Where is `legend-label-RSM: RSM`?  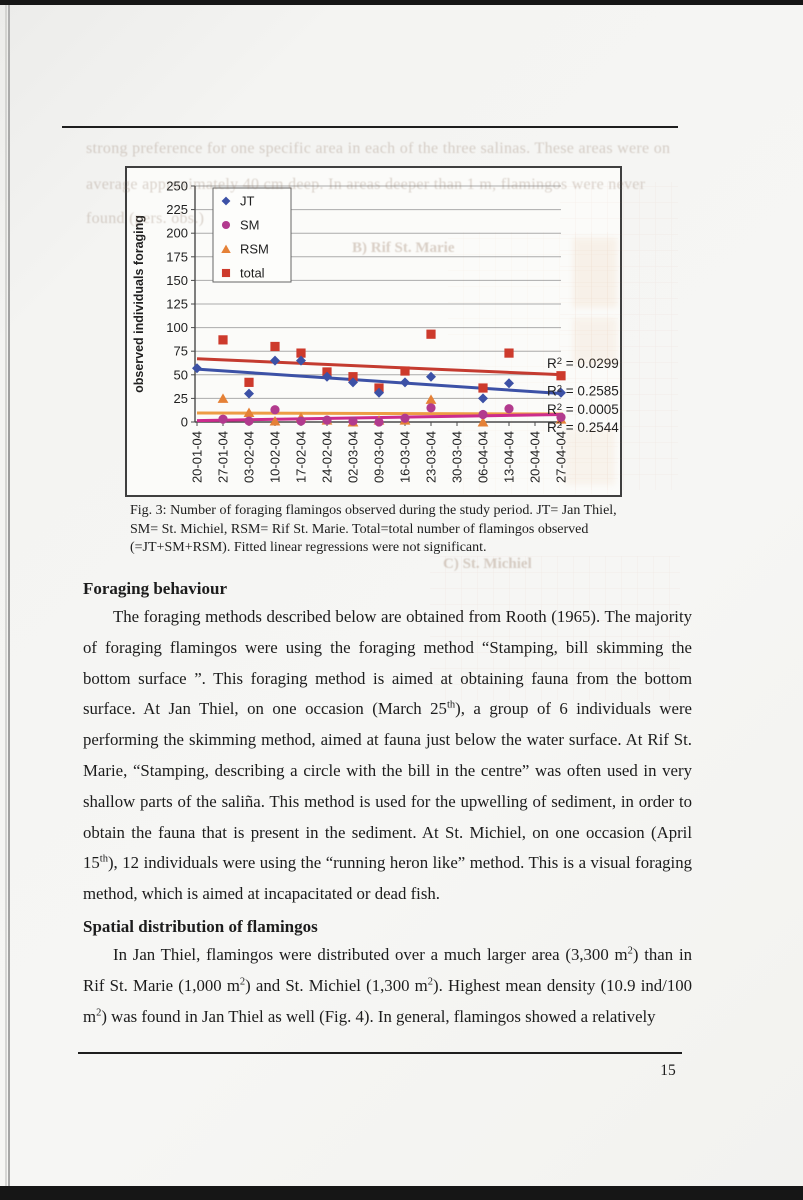
legend-label-RSM: RSM is located at coordinates (254, 249).